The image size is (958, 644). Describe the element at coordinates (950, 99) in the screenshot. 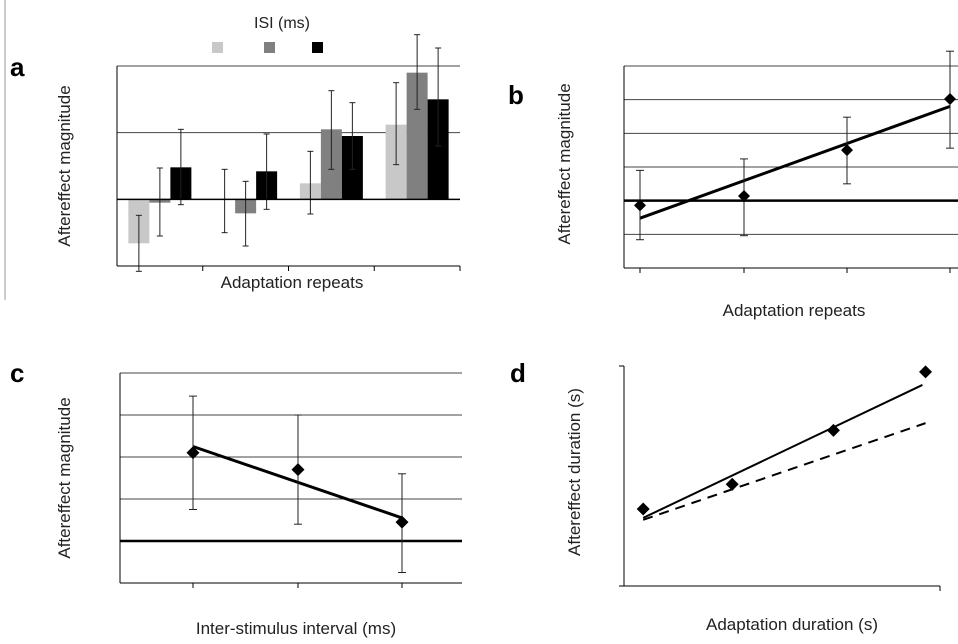

I see `panel-b-data-point` at that location.